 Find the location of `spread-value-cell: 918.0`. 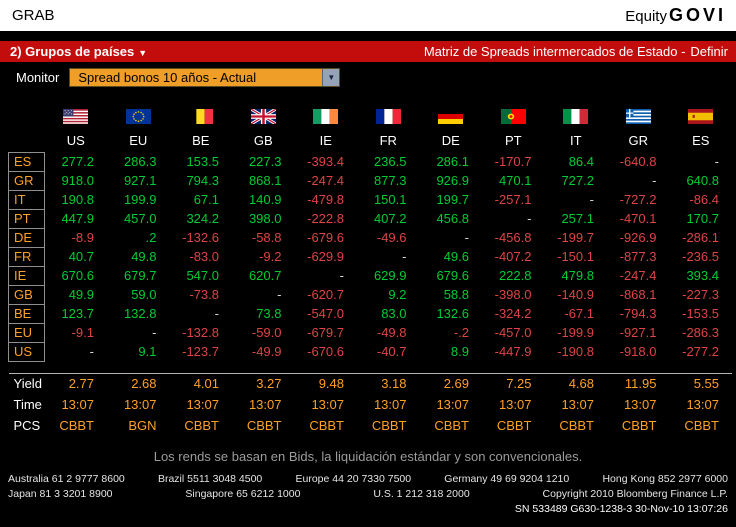

spread-value-cell: 918.0 is located at coordinates (77, 180).